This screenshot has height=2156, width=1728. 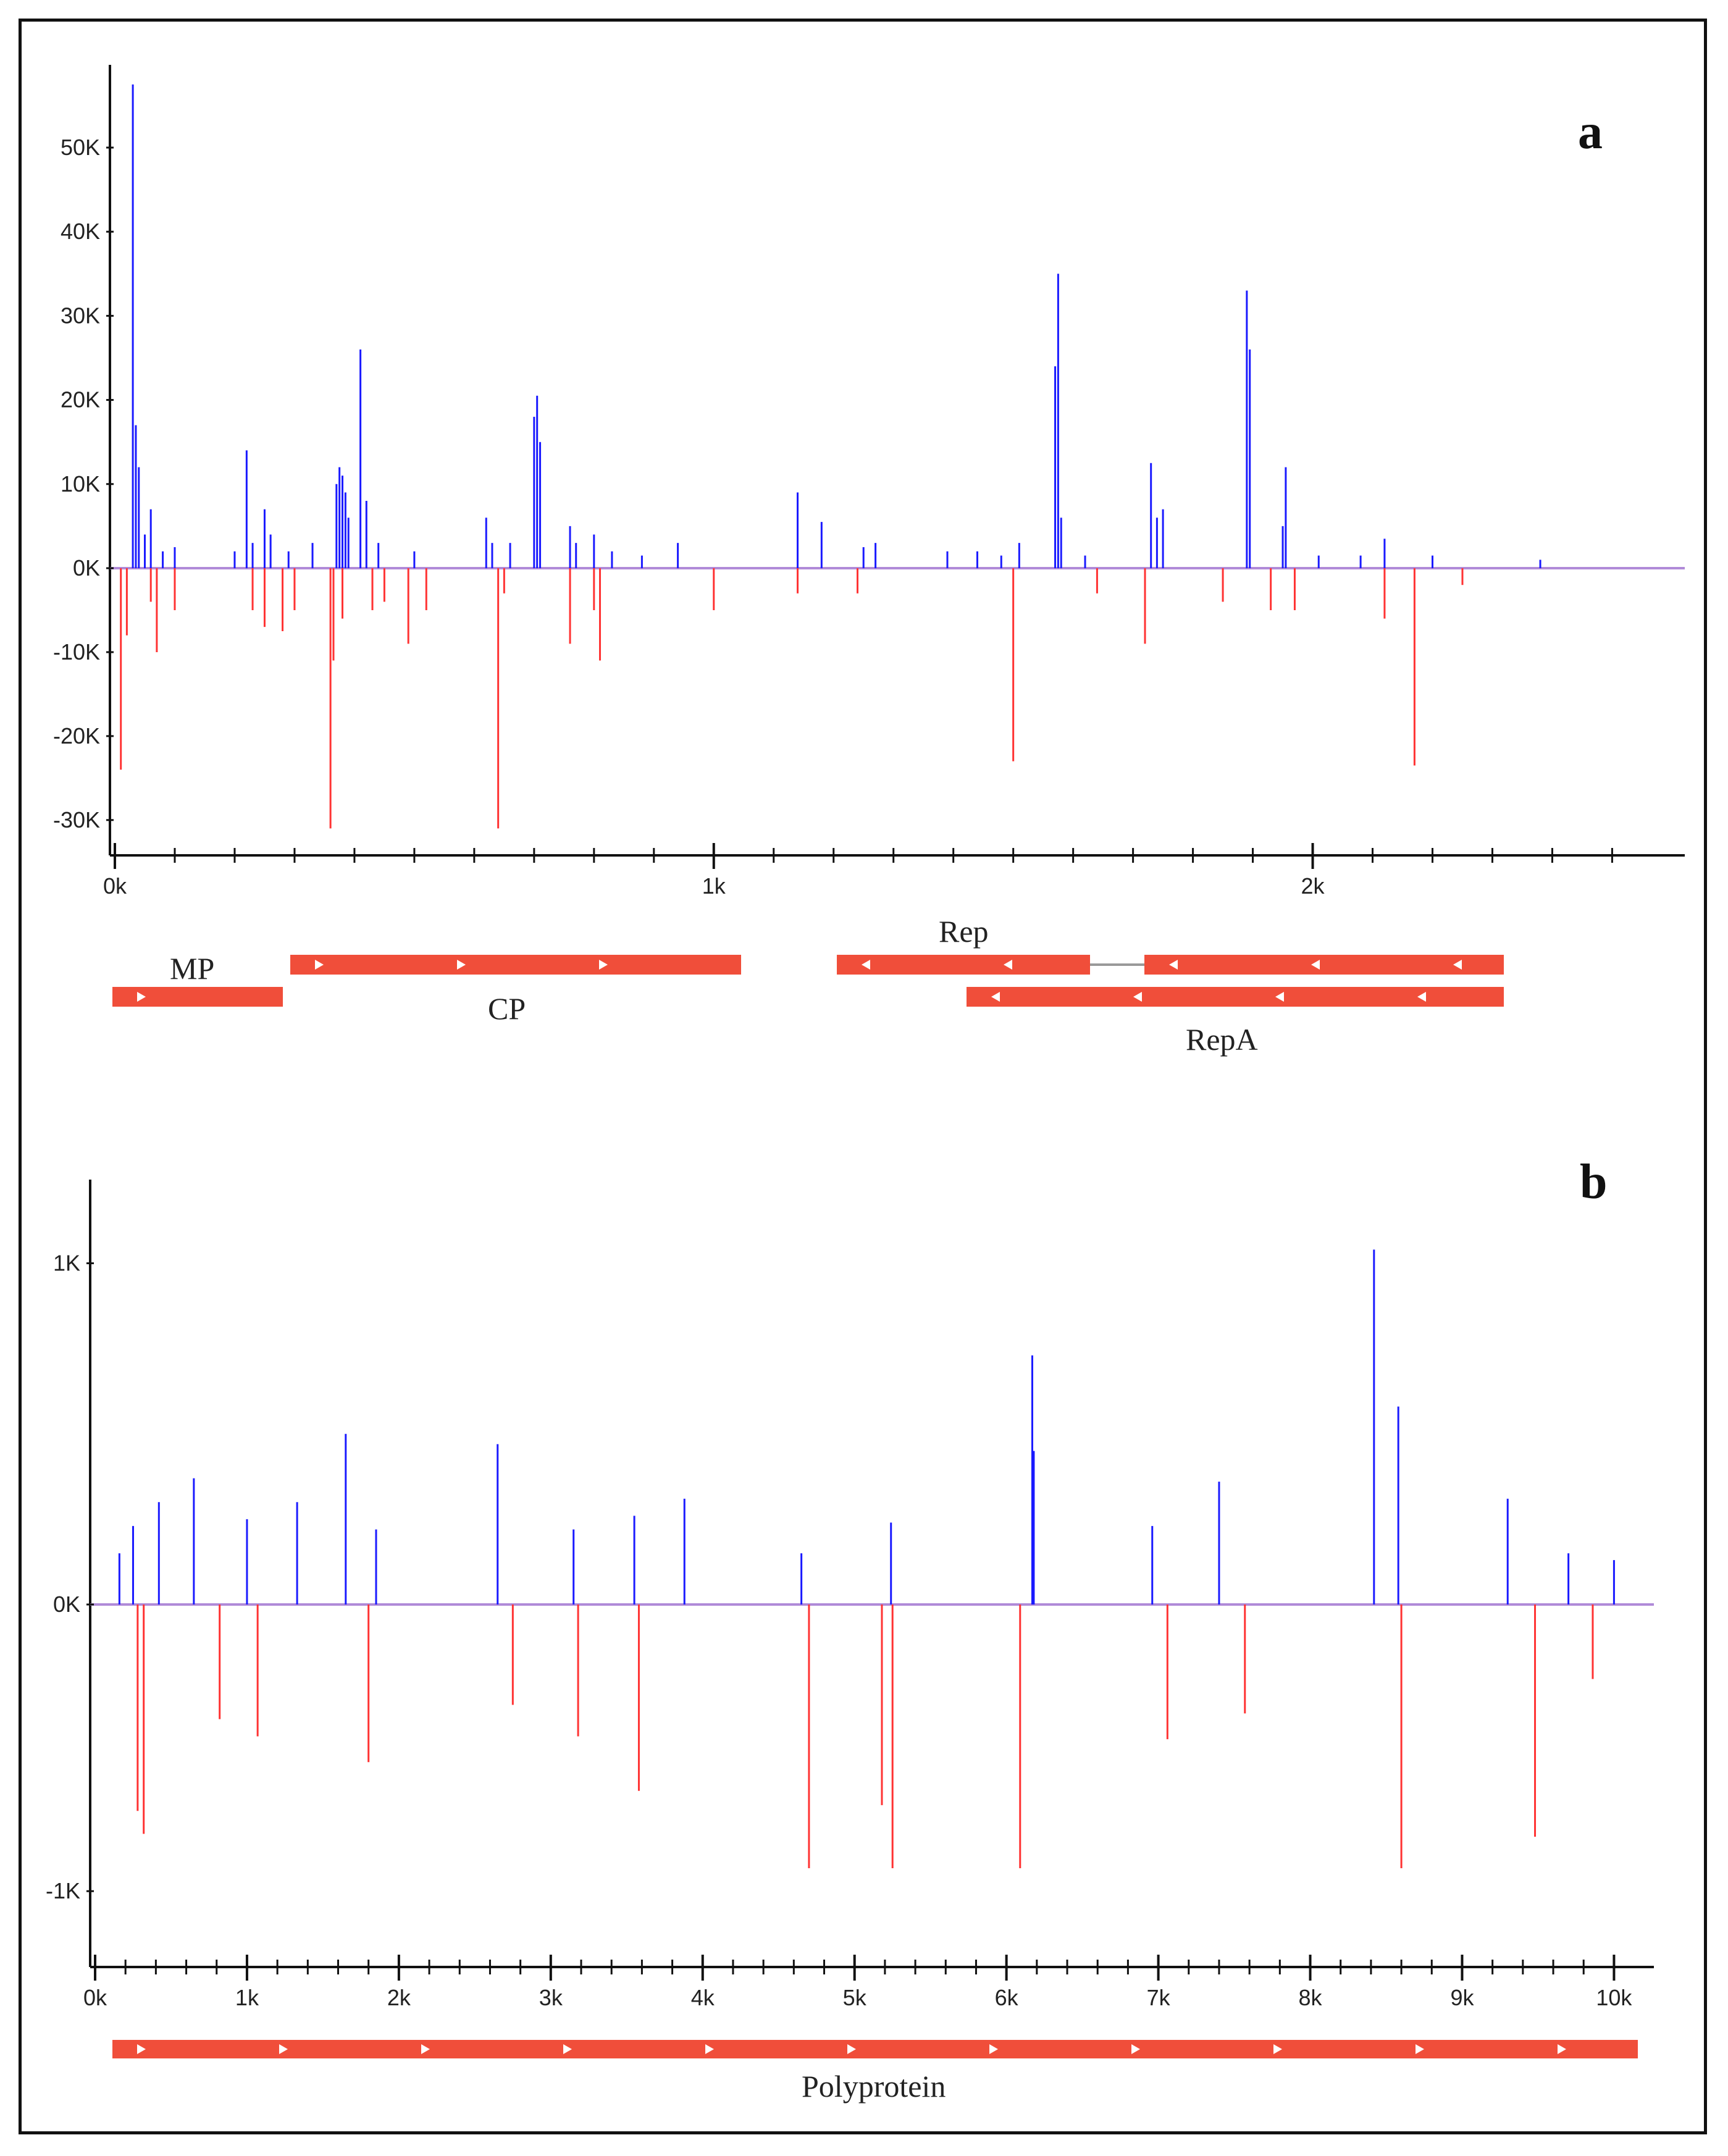 I want to click on y-tick-label: -1K, so click(x=63, y=1891).